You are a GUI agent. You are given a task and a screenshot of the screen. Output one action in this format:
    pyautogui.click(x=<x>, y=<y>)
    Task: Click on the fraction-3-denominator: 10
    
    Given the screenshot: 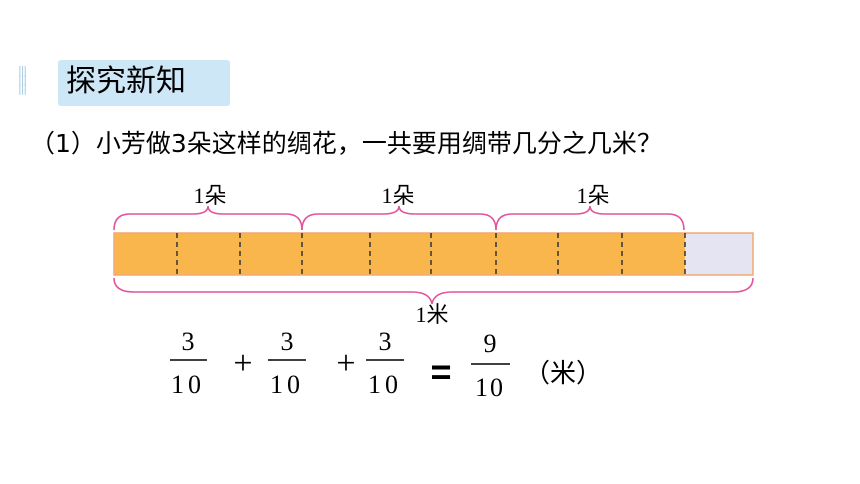 What is the action you would take?
    pyautogui.click(x=385, y=384)
    